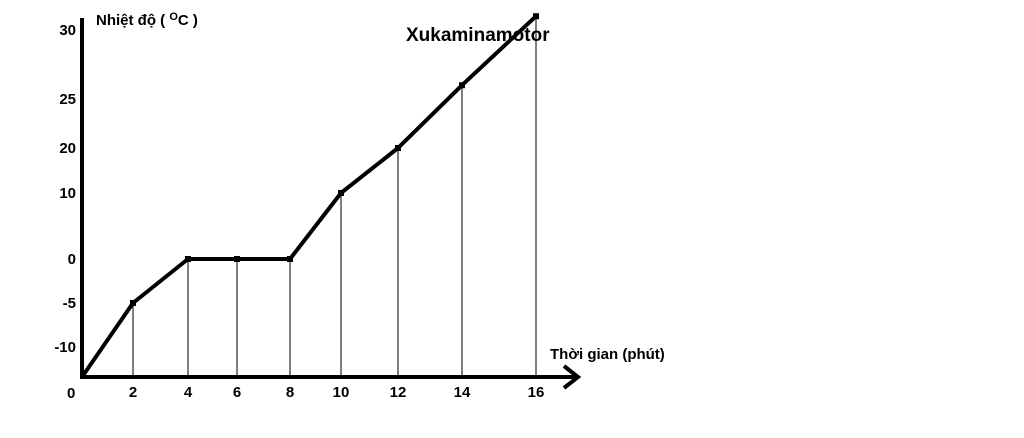  I want to click on y-axis-title: Nhiệt độ ( OC ), so click(147, 20).